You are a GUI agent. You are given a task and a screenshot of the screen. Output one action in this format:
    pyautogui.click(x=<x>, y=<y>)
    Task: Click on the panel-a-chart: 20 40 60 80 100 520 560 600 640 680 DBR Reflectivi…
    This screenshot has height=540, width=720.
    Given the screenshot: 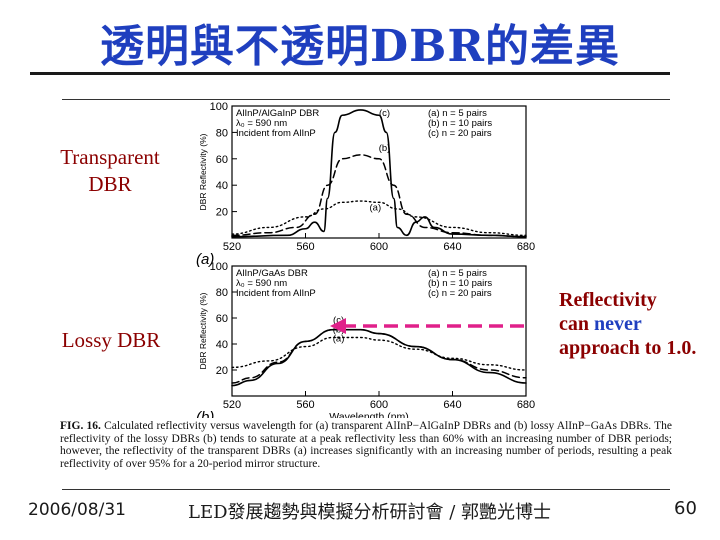 What is the action you would take?
    pyautogui.click(x=365, y=184)
    